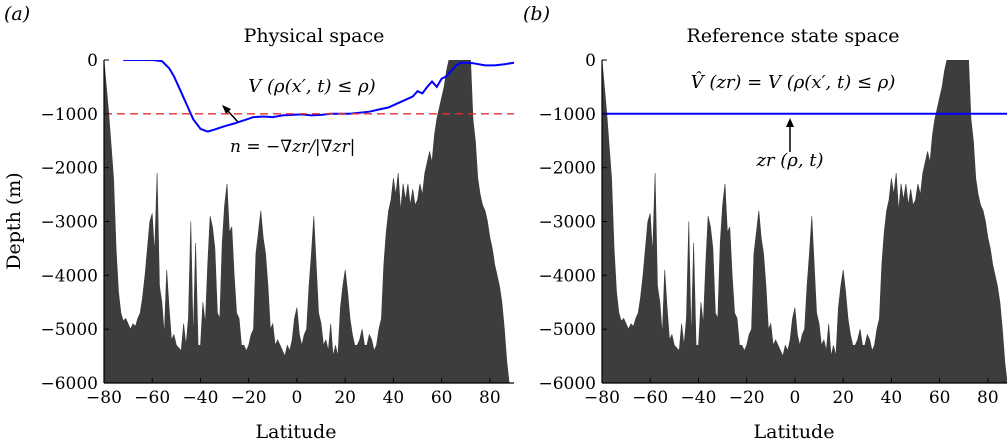  I want to click on x-tick-label-b: 0, so click(795, 398).